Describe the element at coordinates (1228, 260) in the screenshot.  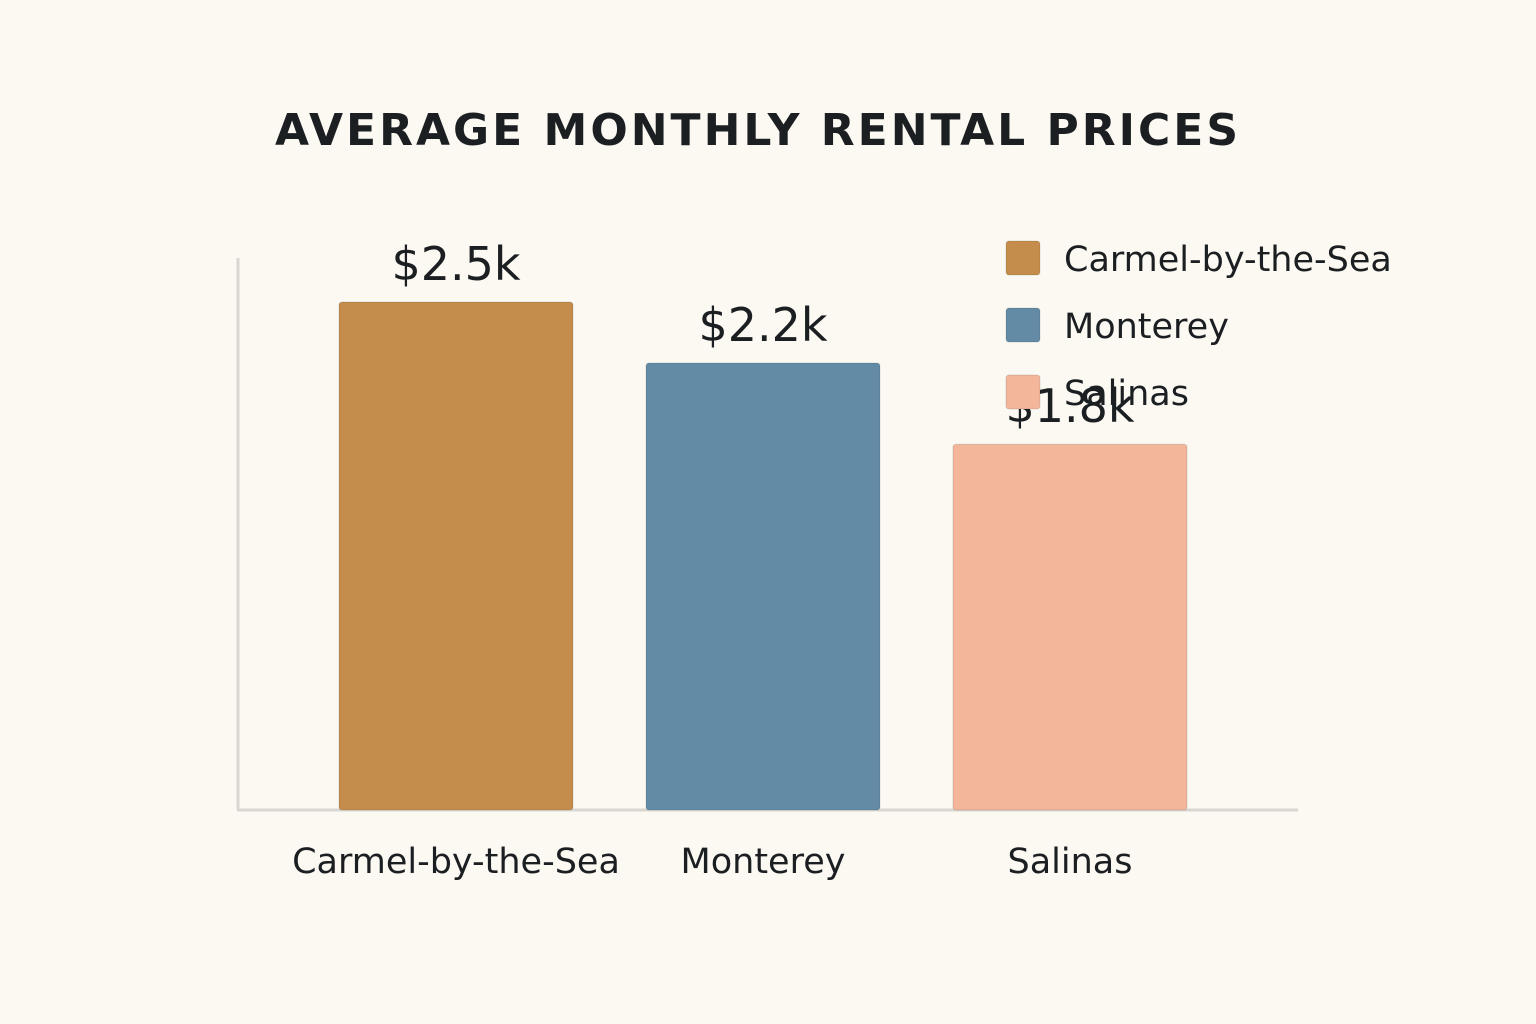
I see `legend-label-carmel-by-the-sea: Carmel-by-the-Sea` at that location.